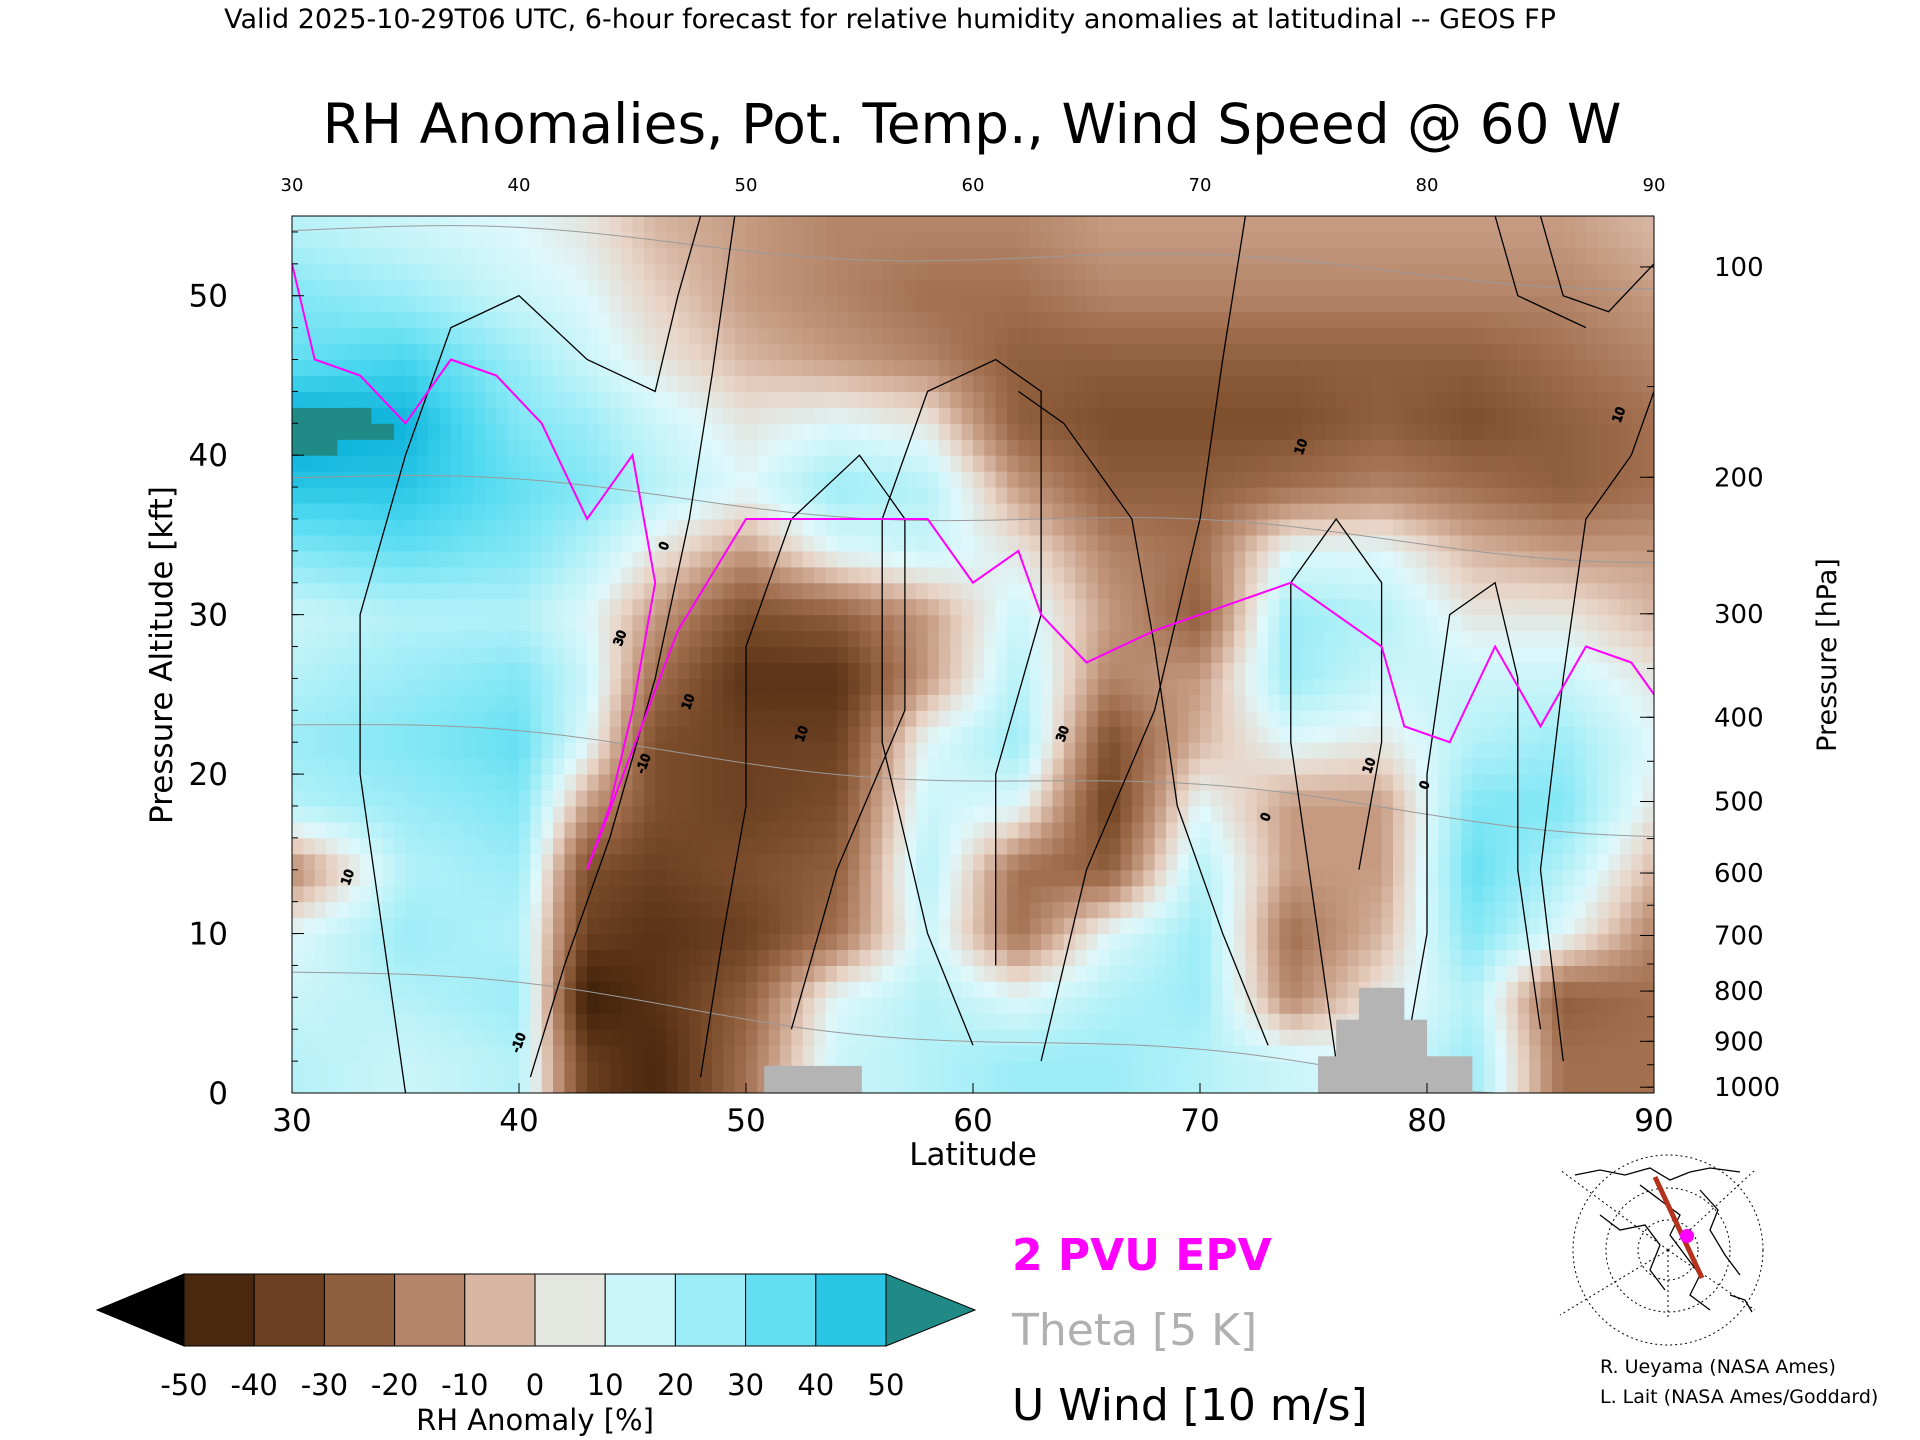  I want to click on wind-contour-label: -10, so click(644, 763).